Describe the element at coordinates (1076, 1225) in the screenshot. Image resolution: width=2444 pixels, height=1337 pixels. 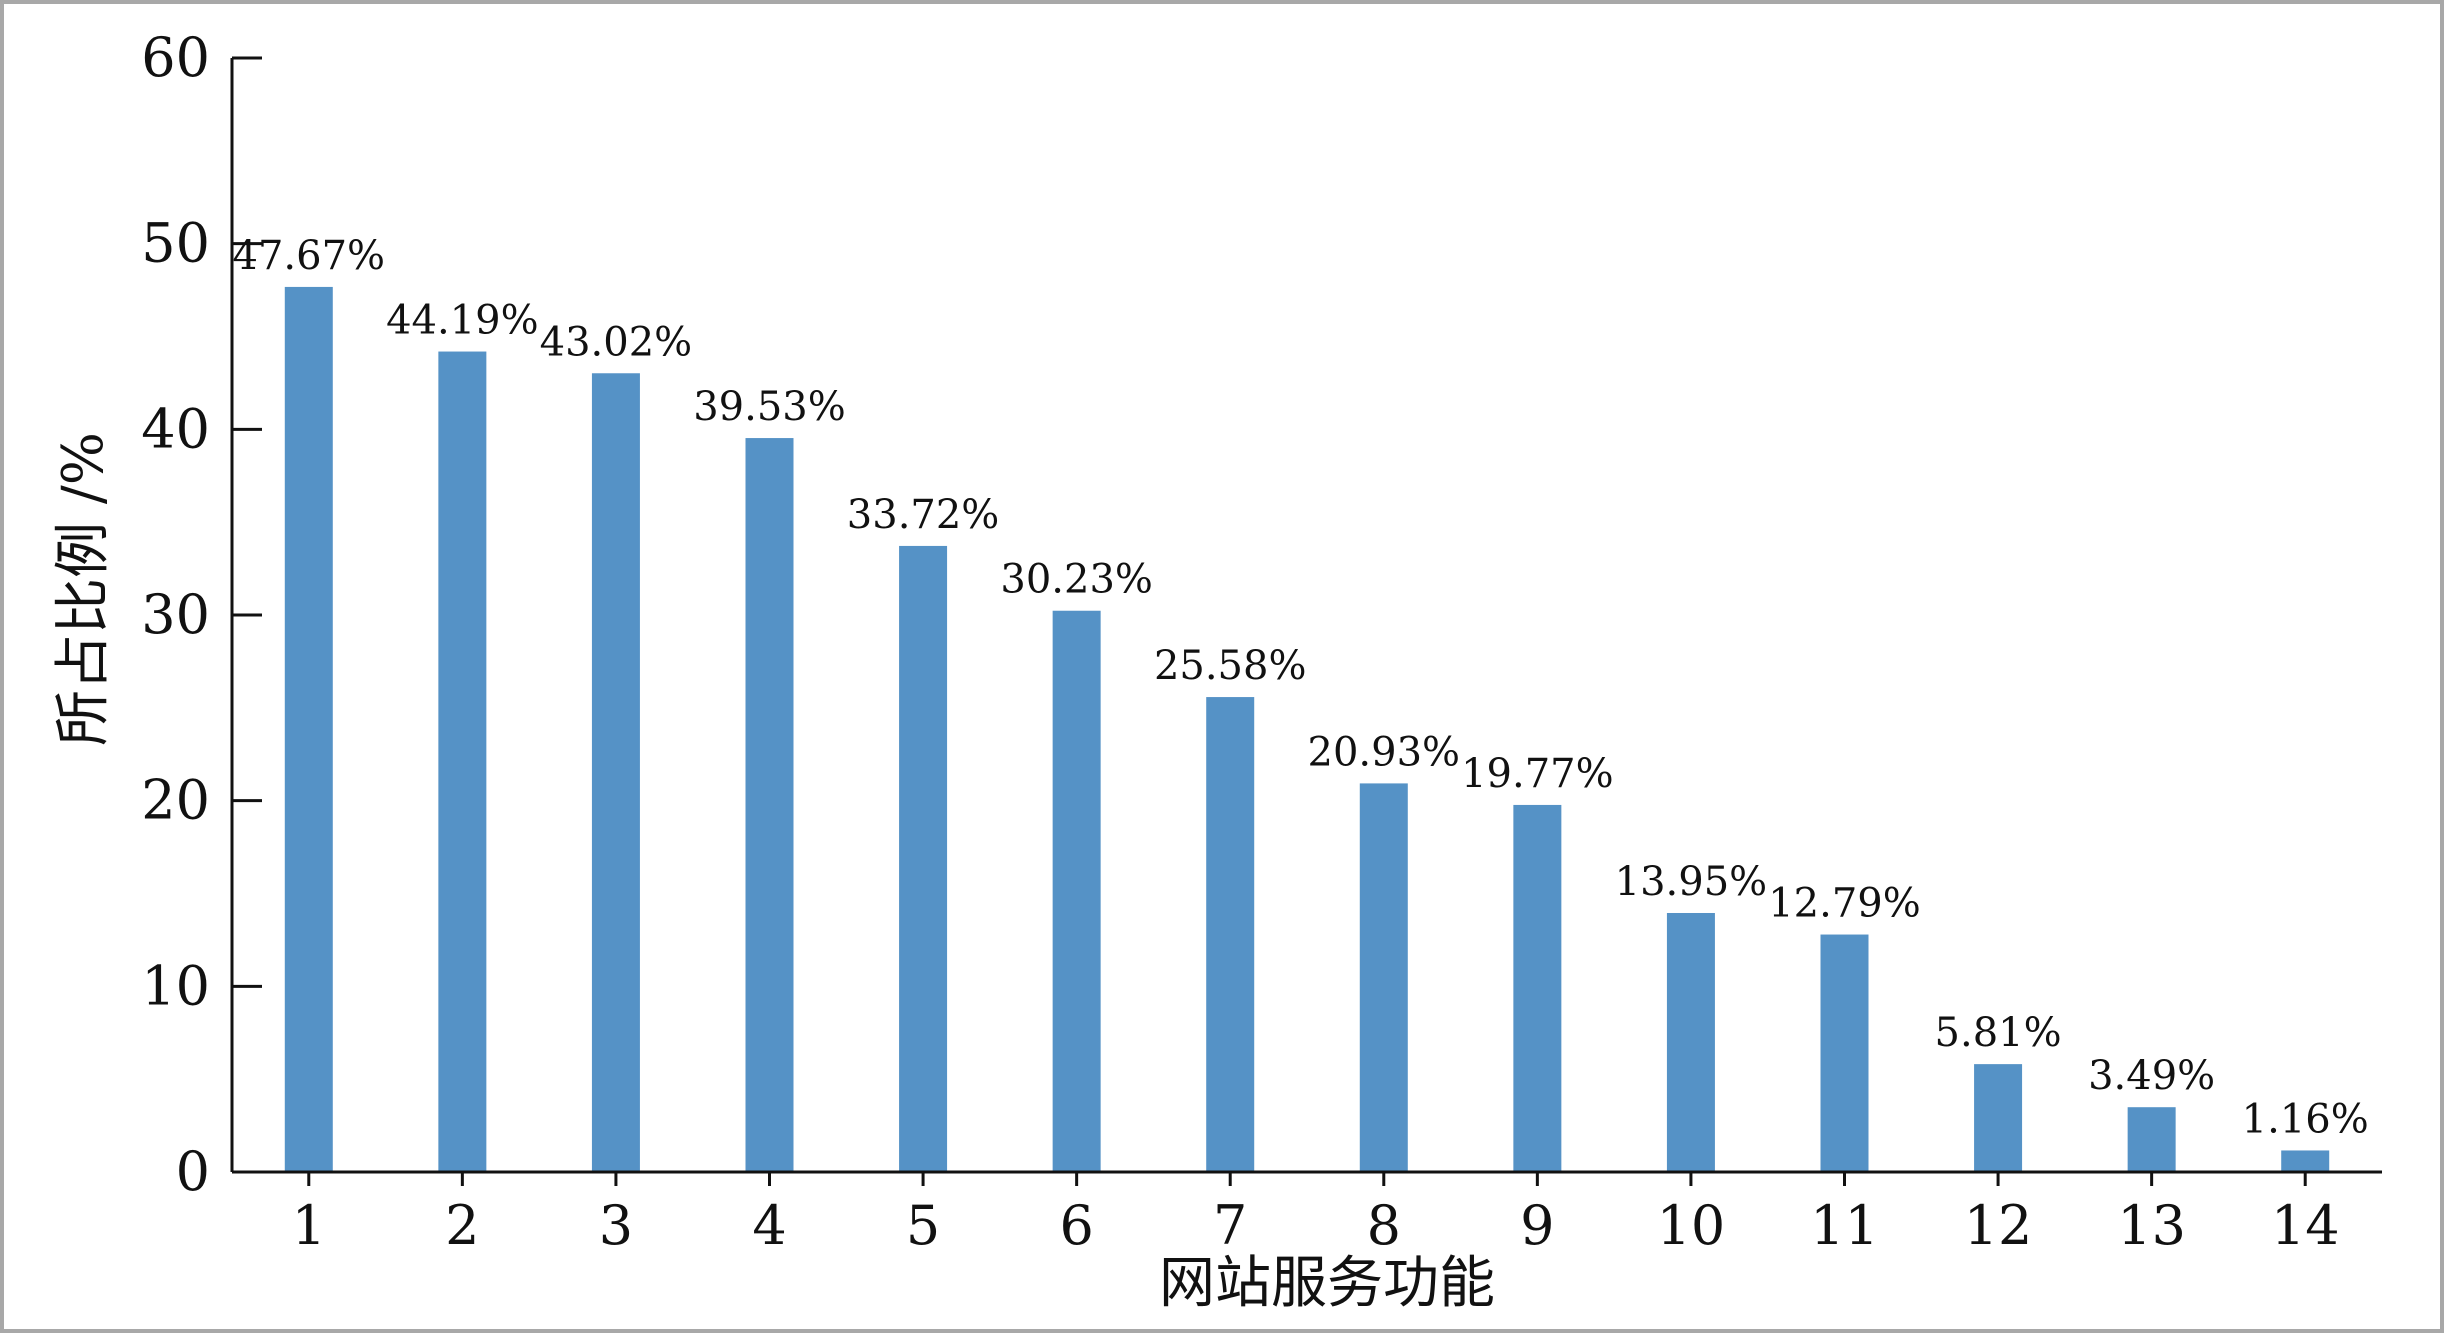
I see `x-tick-label: 6` at that location.